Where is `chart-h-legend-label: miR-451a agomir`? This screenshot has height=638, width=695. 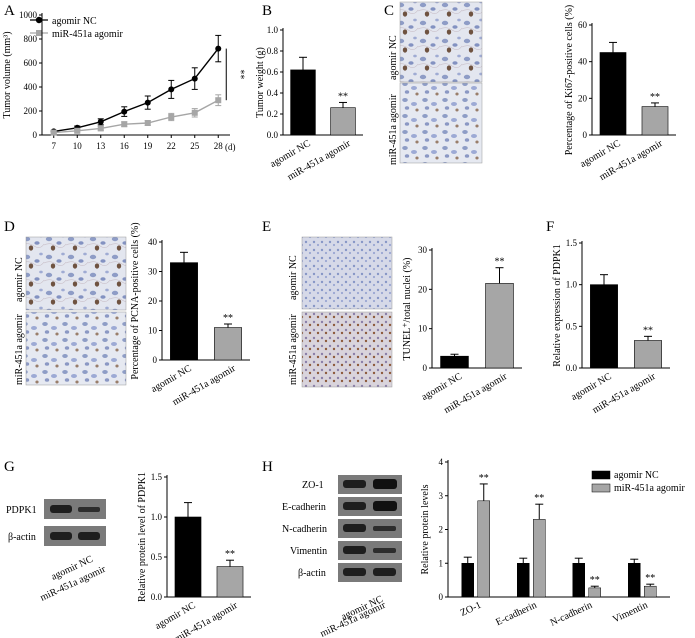 chart-h-legend-label: miR-451a agomir is located at coordinates (649, 488).